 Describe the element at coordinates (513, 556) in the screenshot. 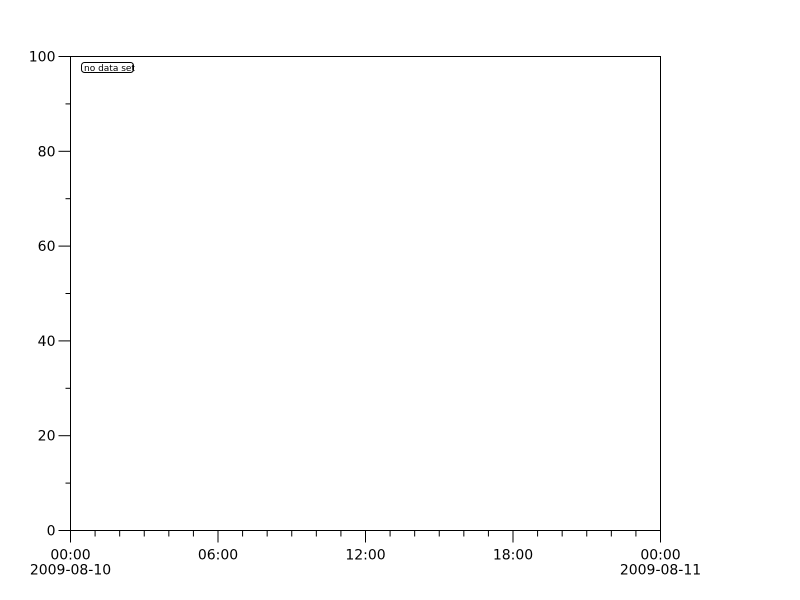

I see `x-tick-time-label: 18:00` at that location.